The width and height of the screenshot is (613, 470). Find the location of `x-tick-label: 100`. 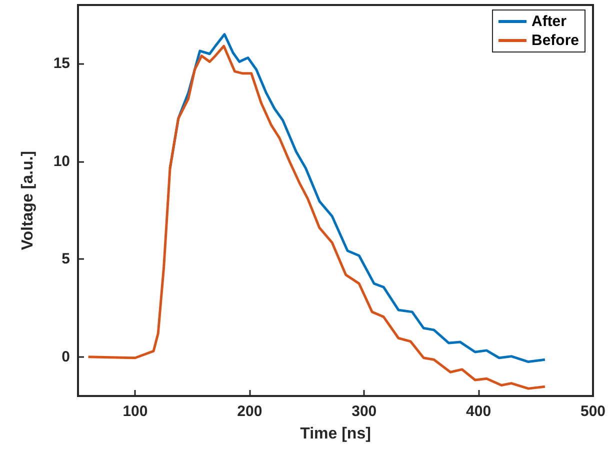

x-tick-label: 100 is located at coordinates (135, 411).